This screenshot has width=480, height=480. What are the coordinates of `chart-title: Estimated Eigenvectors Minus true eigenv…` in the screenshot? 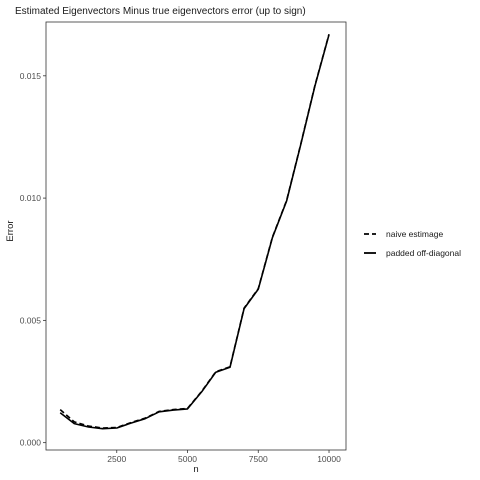 It's located at (160, 11).